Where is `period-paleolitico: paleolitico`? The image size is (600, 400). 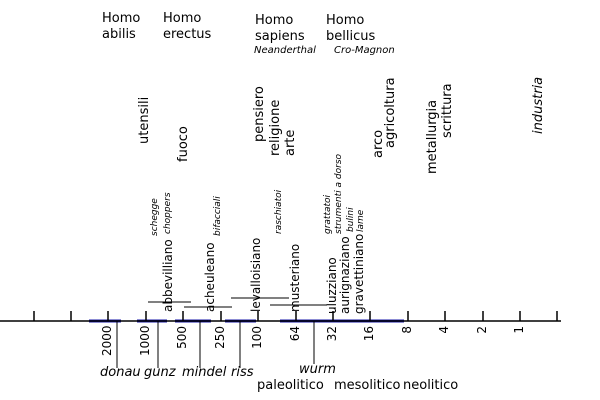 period-paleolitico: paleolitico is located at coordinates (290, 385).